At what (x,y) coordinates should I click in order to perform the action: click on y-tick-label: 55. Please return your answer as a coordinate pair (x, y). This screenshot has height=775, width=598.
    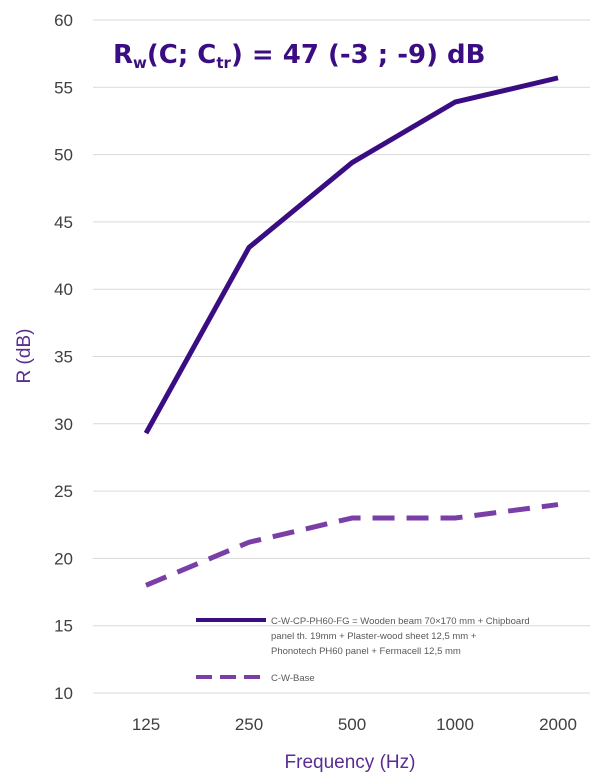
    Looking at the image, I should click on (63, 87).